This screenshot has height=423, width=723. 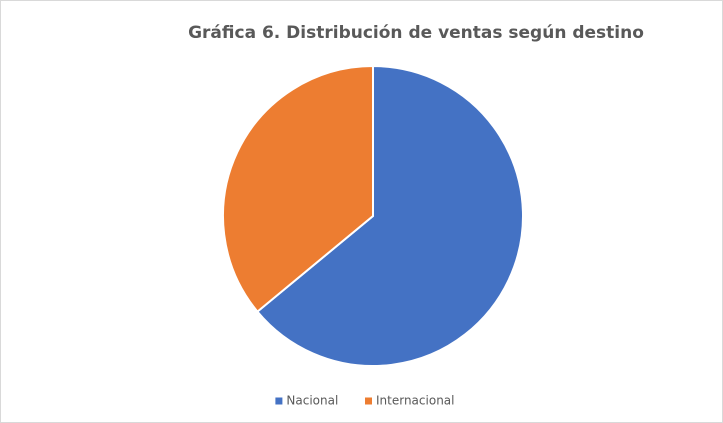 What do you see at coordinates (298, 189) in the screenshot?
I see `pie-slice` at bounding box center [298, 189].